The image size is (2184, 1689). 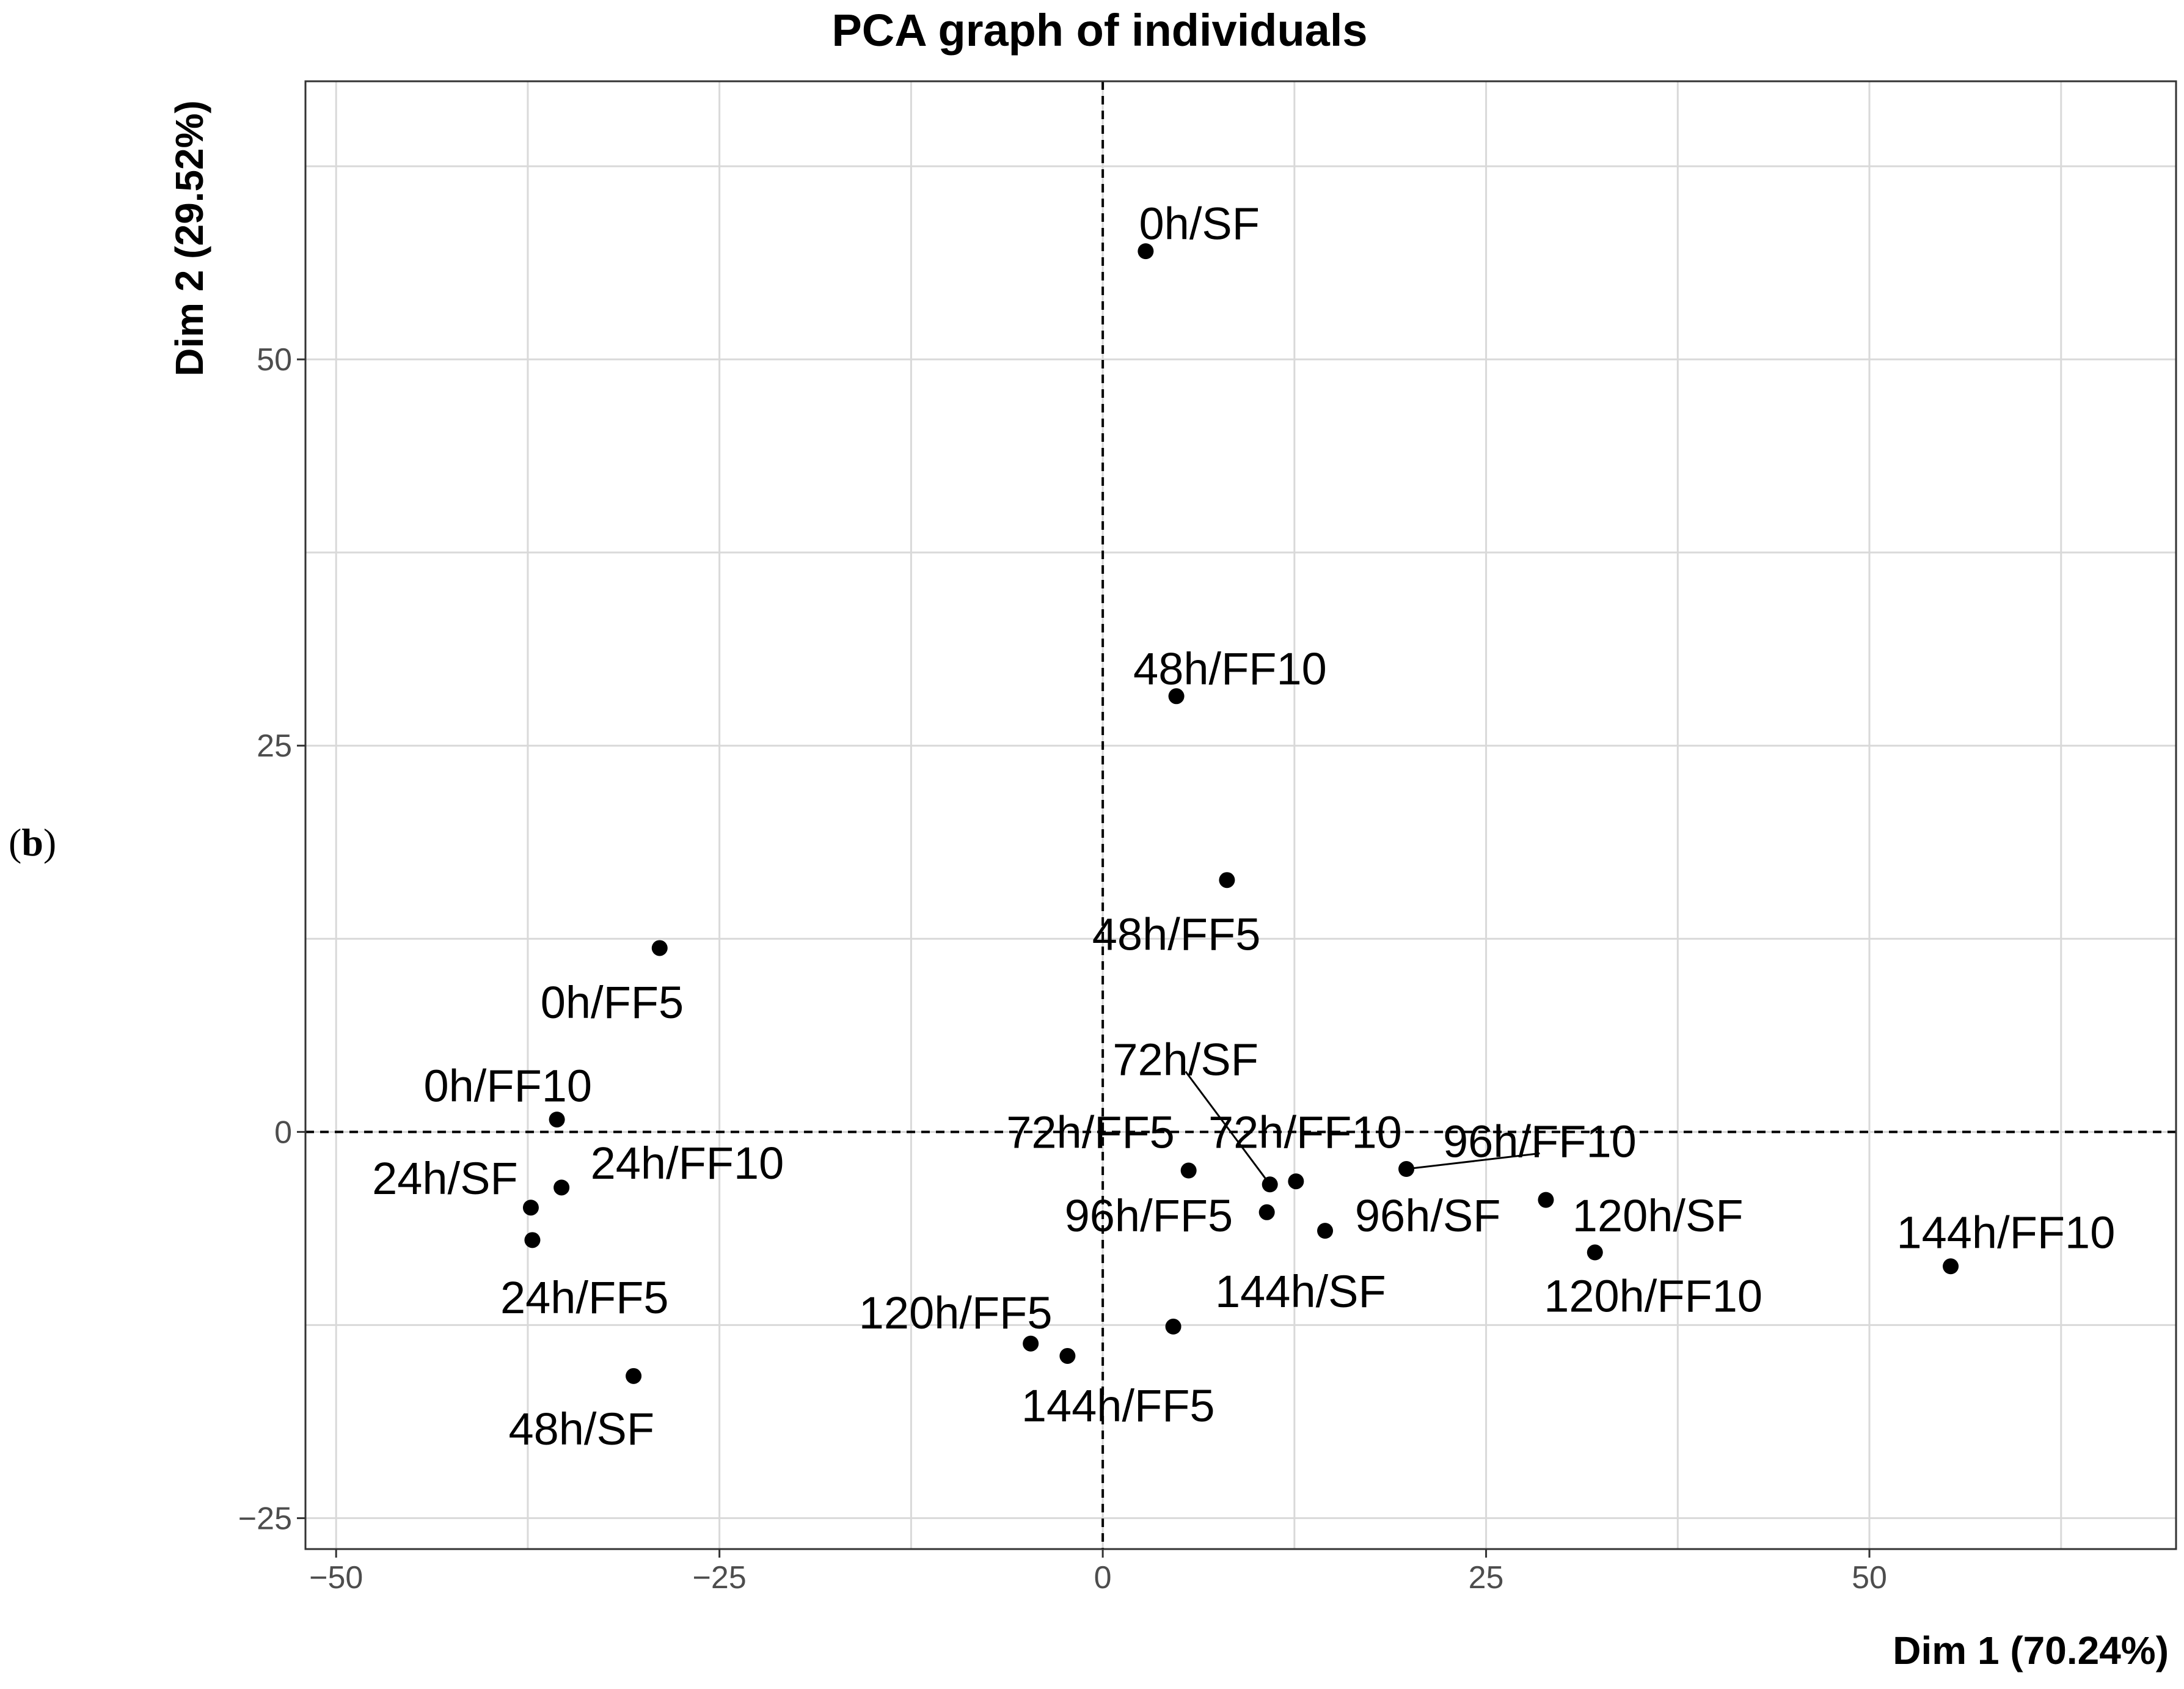 I want to click on point-label: 0h/SF, so click(x=1199, y=224).